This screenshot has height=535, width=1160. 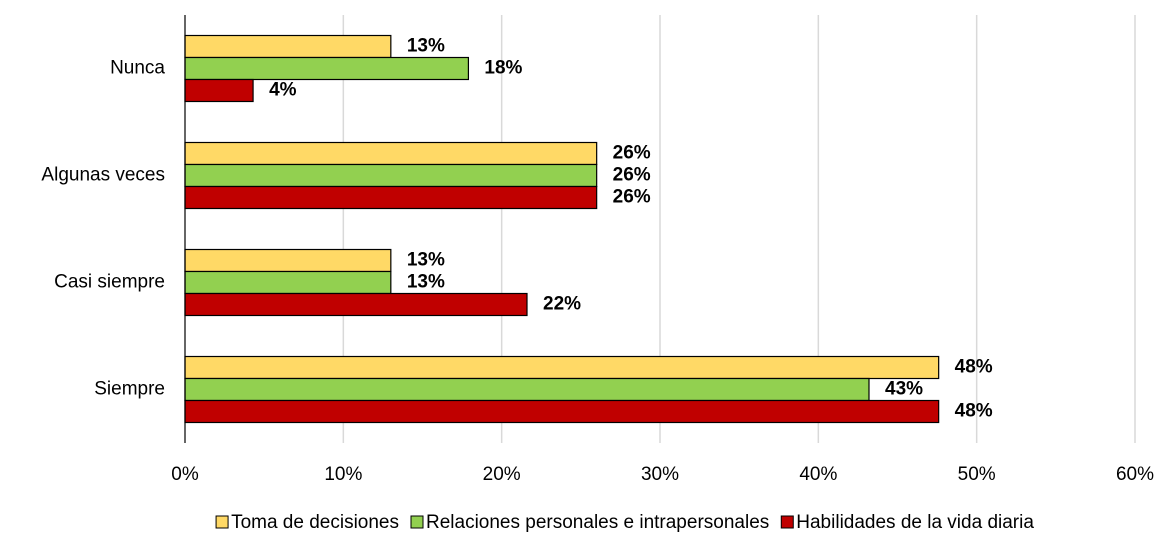 I want to click on x-tick-label: 40%, so click(x=818, y=474).